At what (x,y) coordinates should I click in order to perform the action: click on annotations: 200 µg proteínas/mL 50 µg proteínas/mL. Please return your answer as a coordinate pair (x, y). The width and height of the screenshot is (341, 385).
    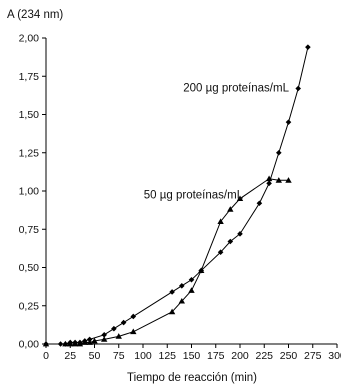
    Looking at the image, I should click on (217, 142).